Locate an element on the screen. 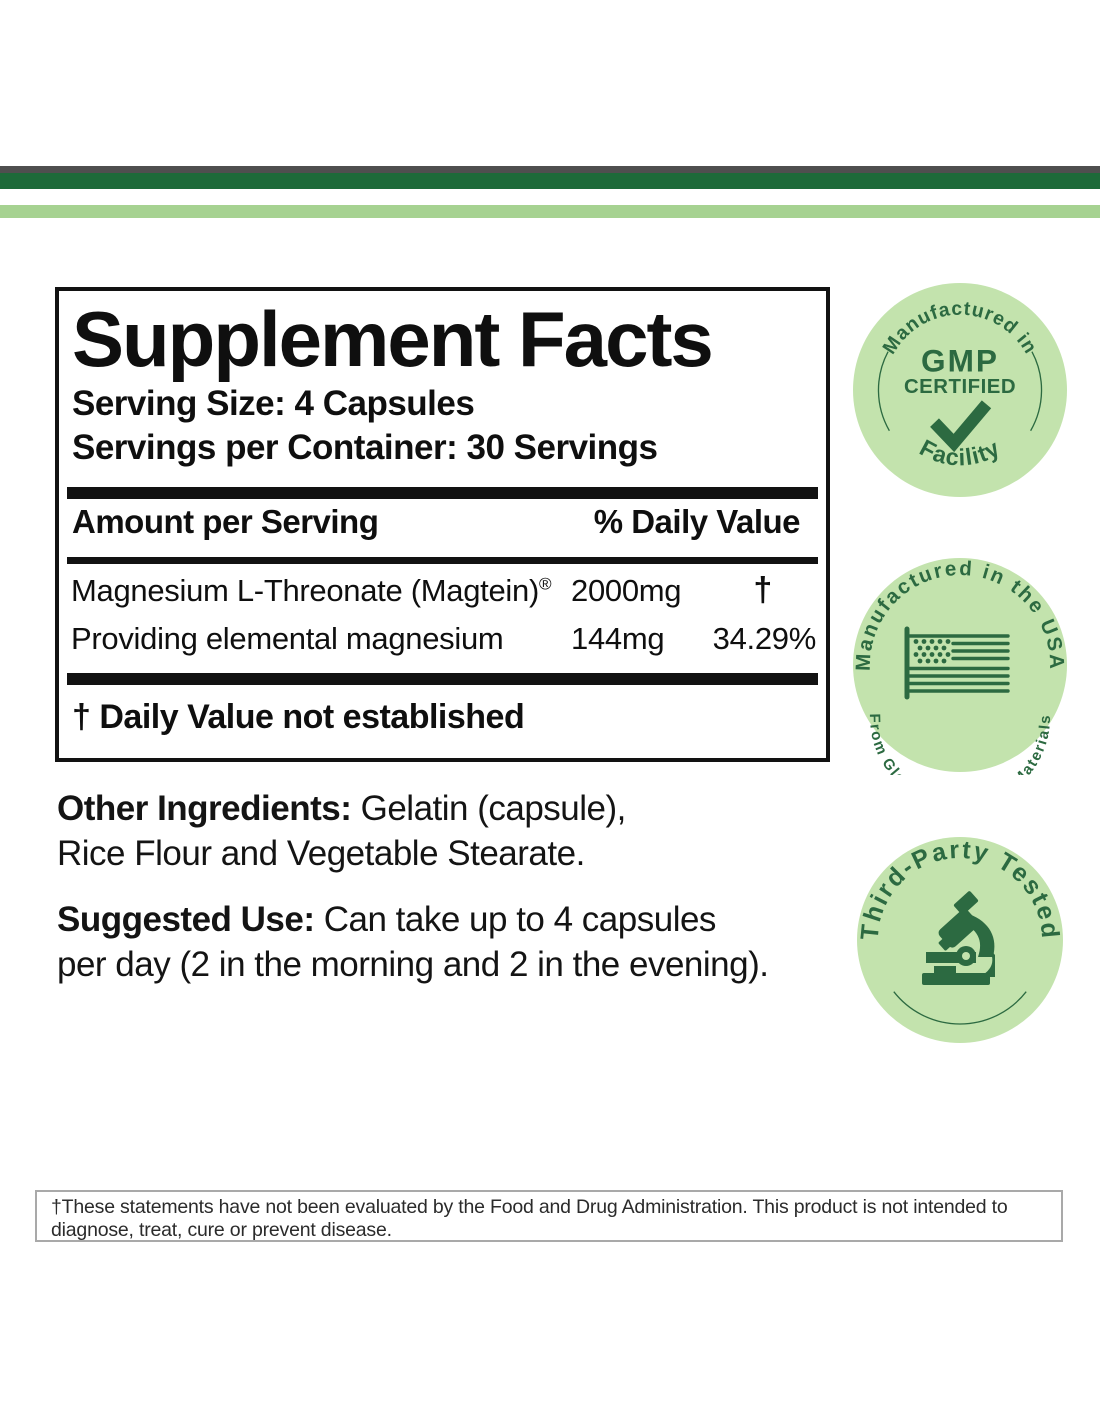 This screenshot has width=1100, height=1422. thin-divider-bar is located at coordinates (442, 560).